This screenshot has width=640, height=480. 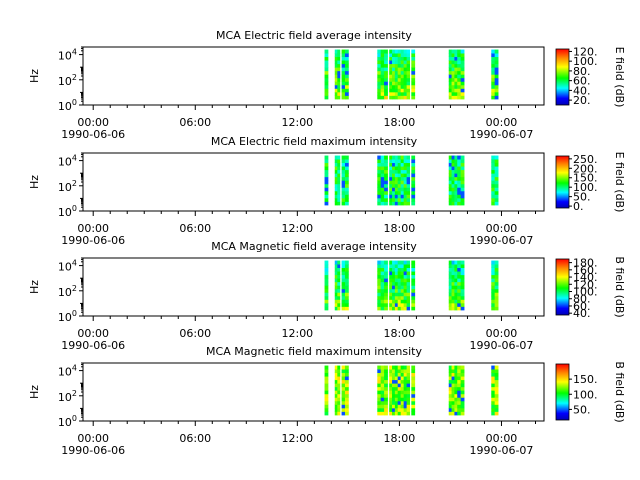 What do you see at coordinates (590, 392) in the screenshot?
I see `colorbar: 50. 100. 150. B field (dB)` at bounding box center [590, 392].